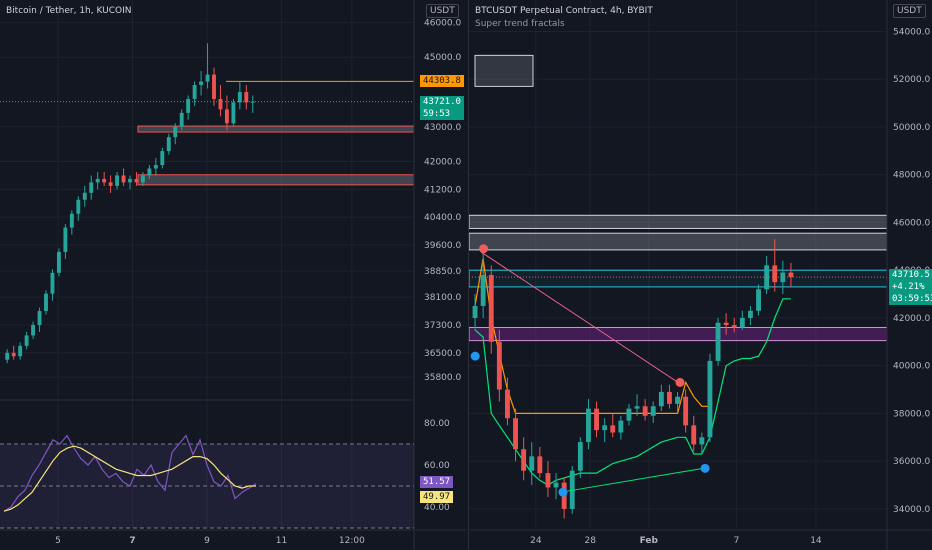  Describe the element at coordinates (911, 367) in the screenshot. I see `right-price-tick: 40000.0` at that location.